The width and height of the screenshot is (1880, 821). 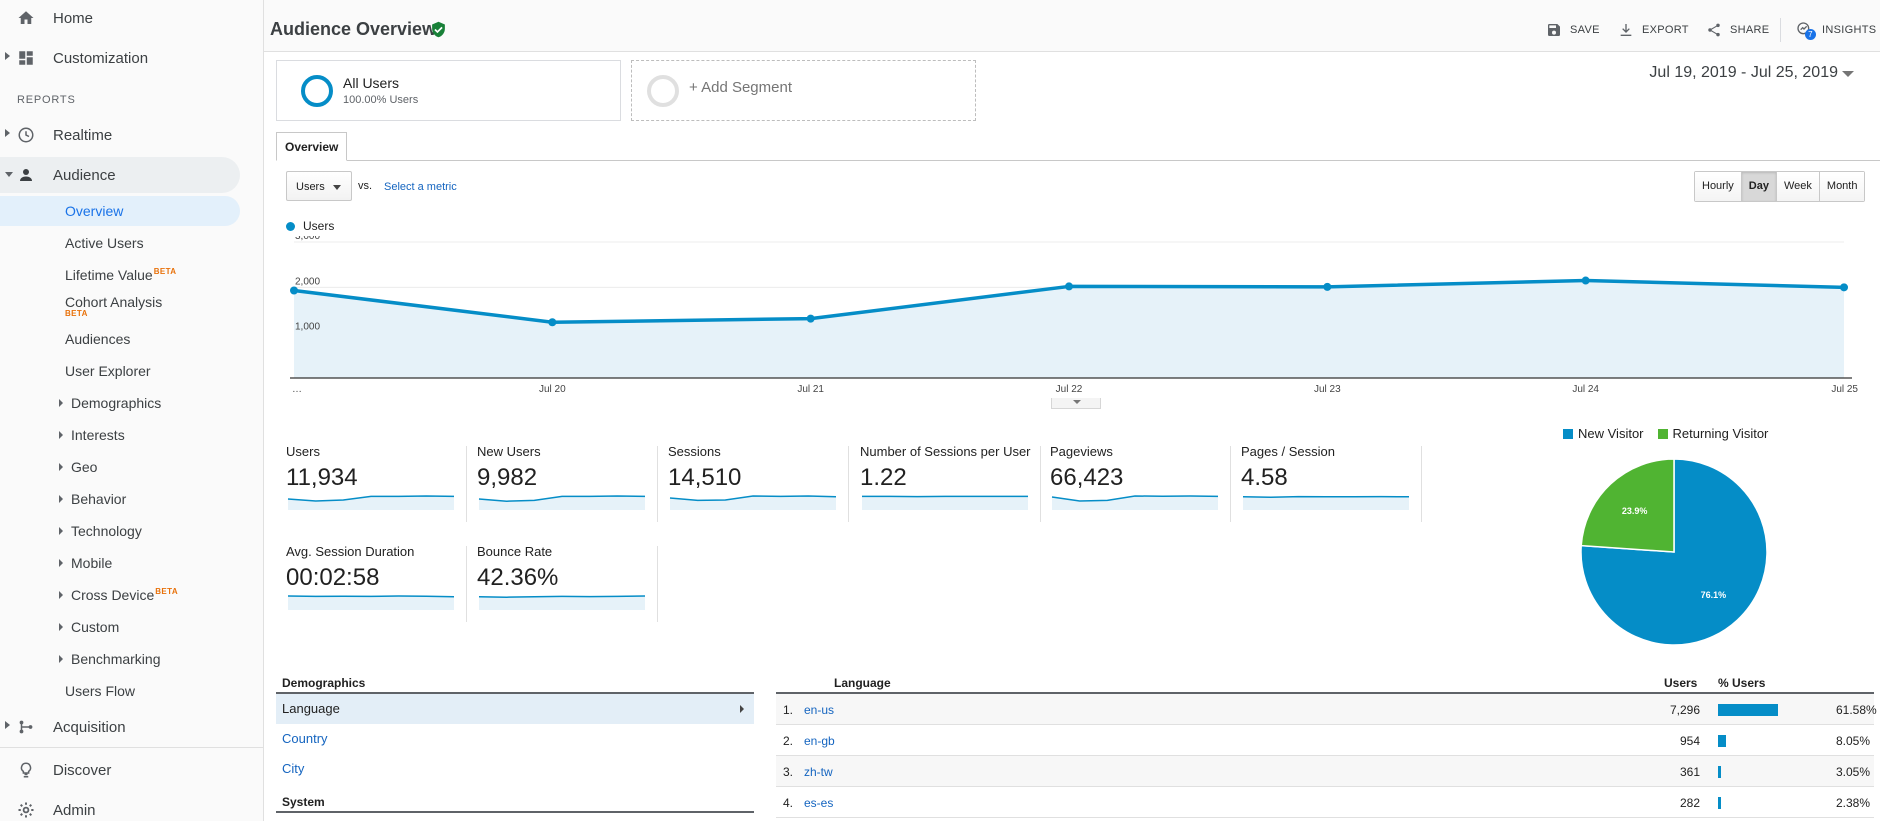 I want to click on granularity-day-button: Day, so click(x=1759, y=186).